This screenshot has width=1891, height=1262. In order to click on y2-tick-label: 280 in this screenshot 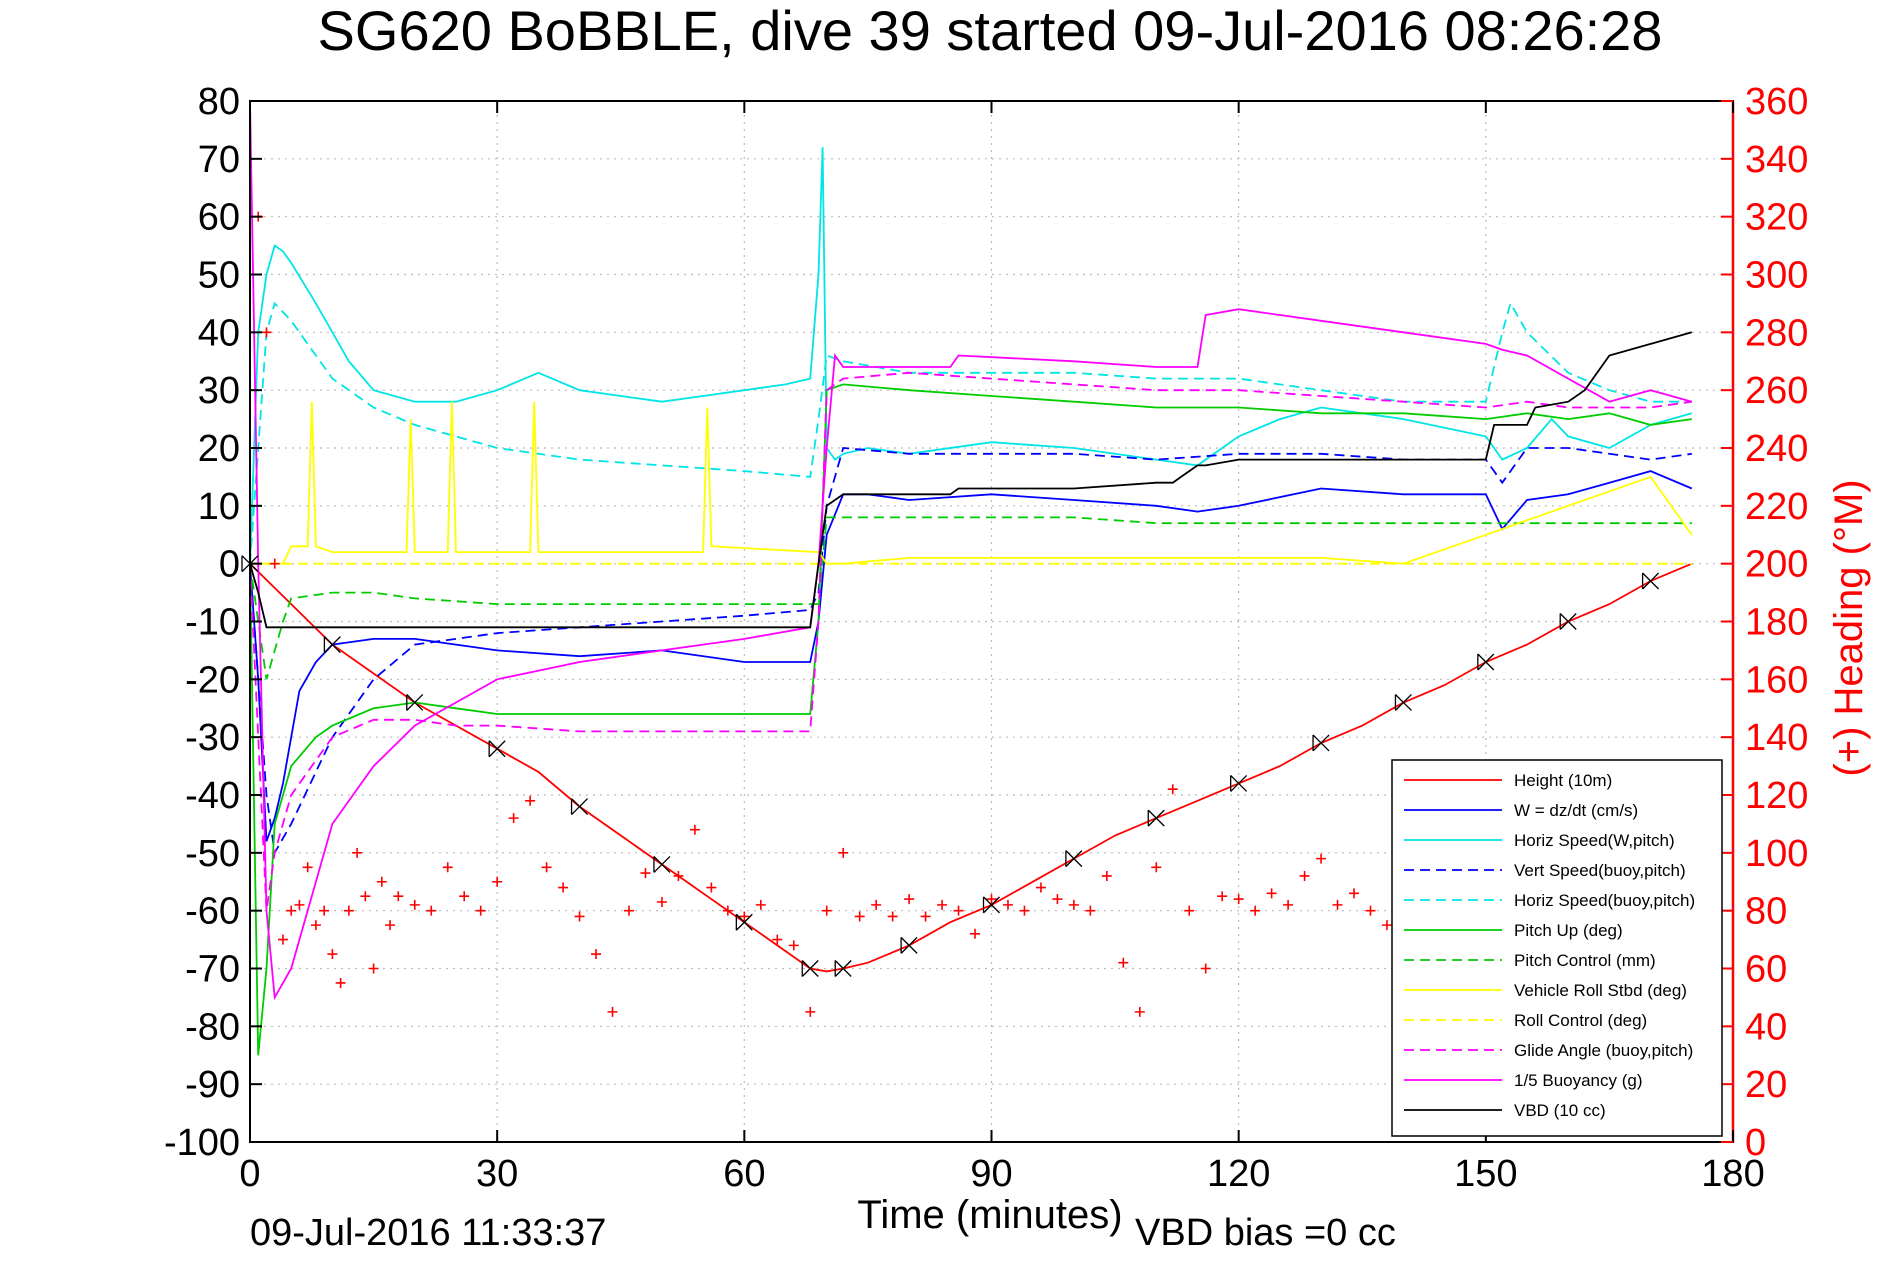, I will do `click(1776, 333)`.